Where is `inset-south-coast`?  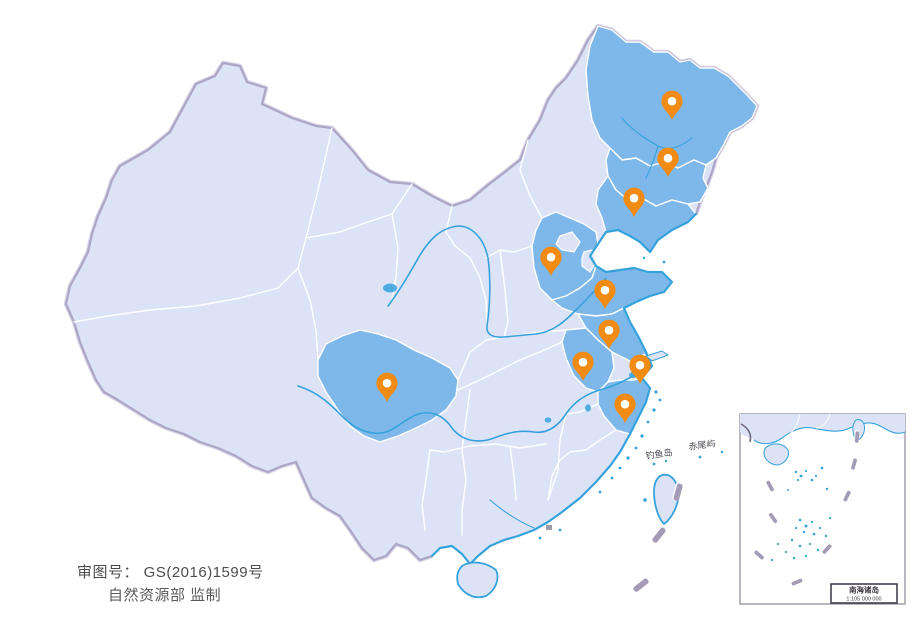 inset-south-coast is located at coordinates (822, 429).